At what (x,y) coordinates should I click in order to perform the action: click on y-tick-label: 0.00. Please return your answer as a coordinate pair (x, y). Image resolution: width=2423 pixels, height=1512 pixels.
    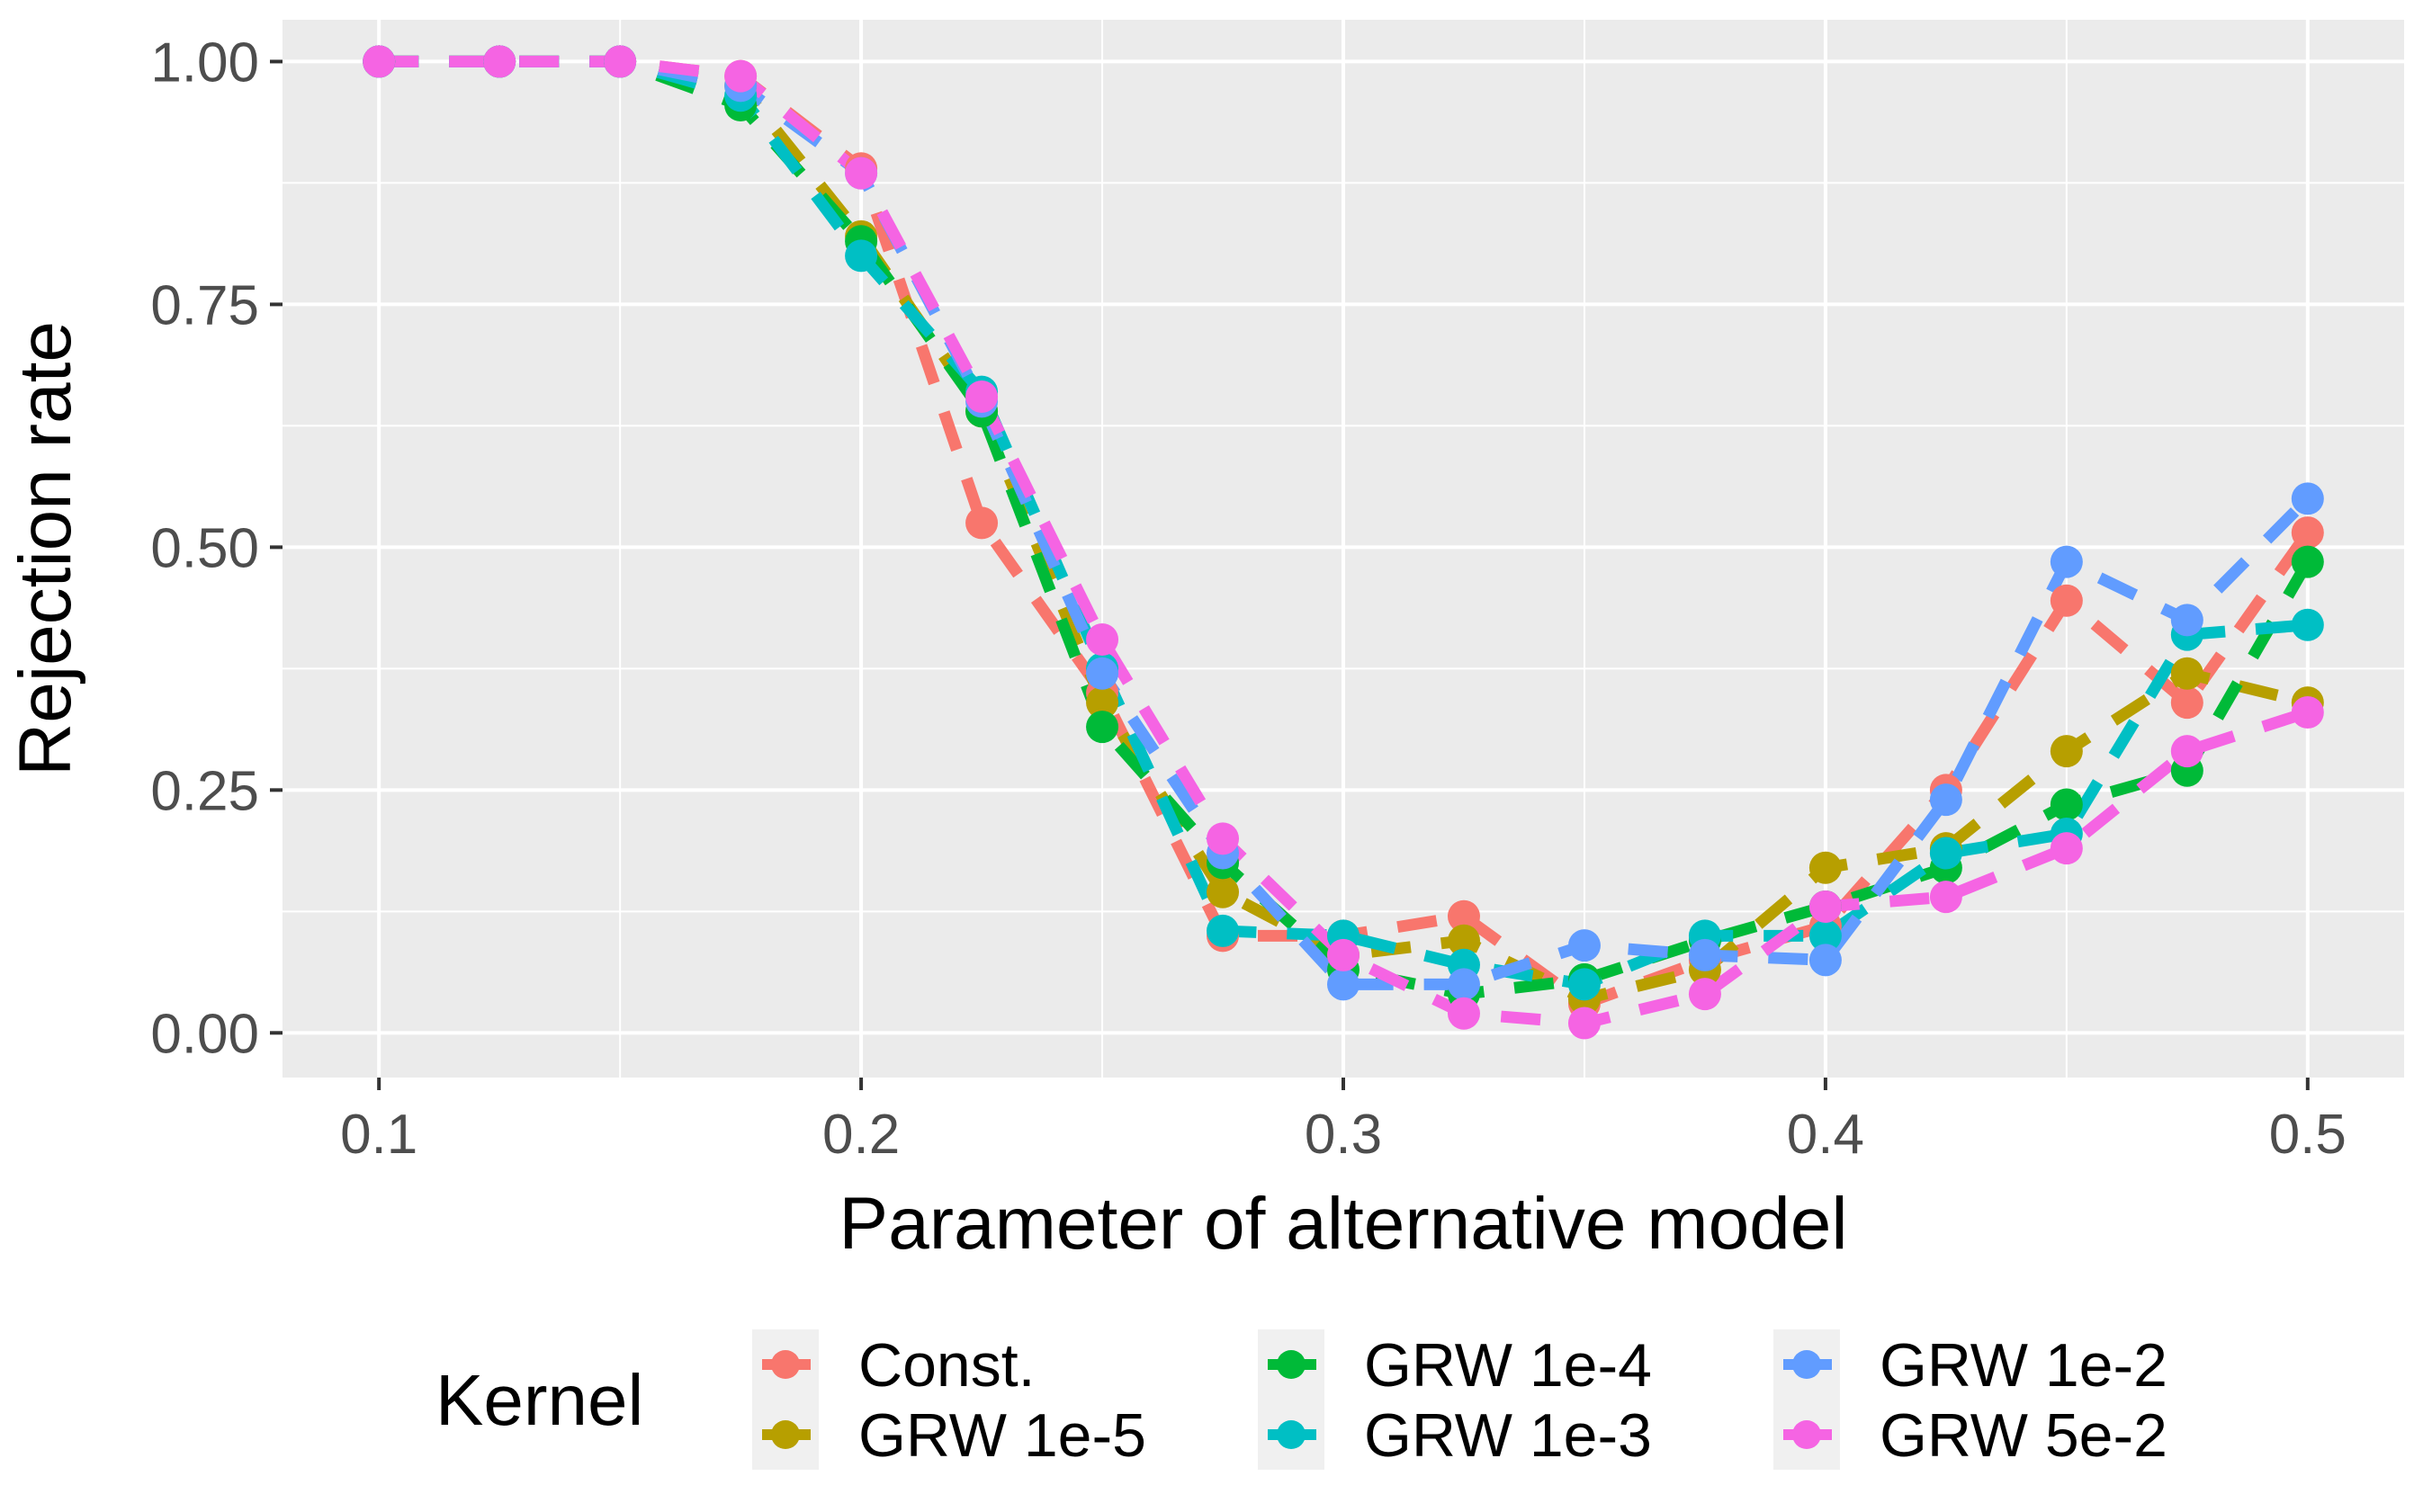
    Looking at the image, I should click on (204, 1034).